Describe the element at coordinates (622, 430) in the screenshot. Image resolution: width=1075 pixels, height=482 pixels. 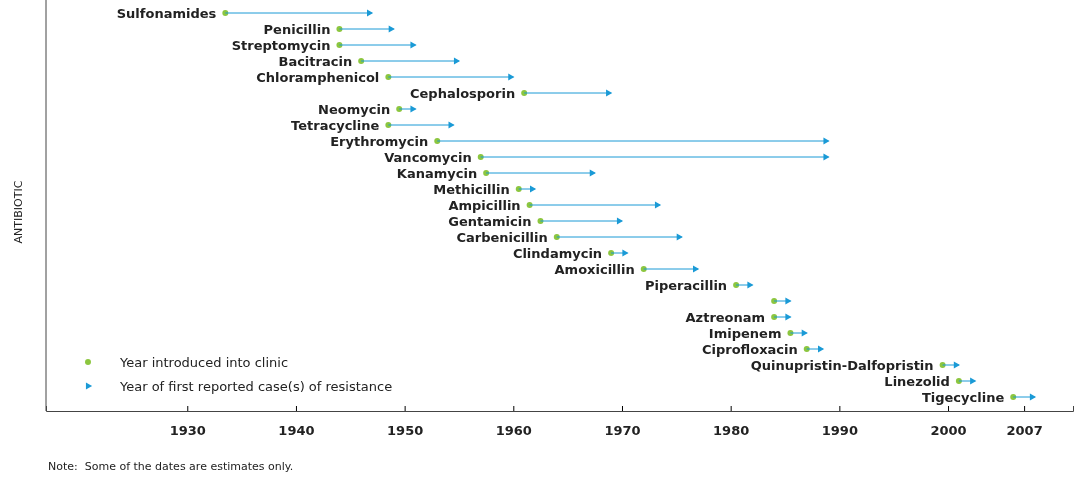
I see `x-tick-label: 1970` at that location.